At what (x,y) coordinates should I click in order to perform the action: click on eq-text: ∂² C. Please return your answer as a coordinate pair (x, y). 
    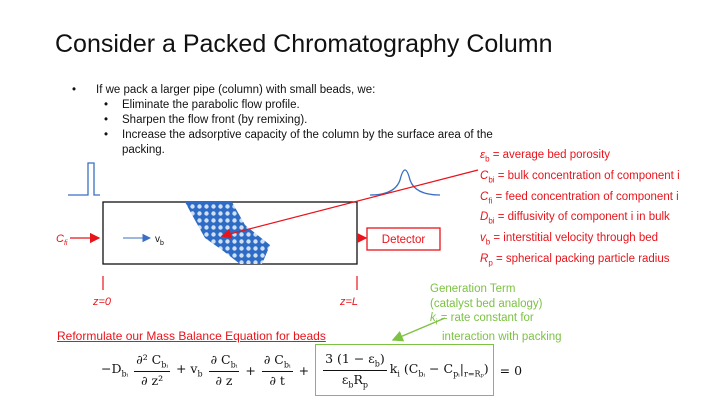
    Looking at the image, I should click on (149, 360).